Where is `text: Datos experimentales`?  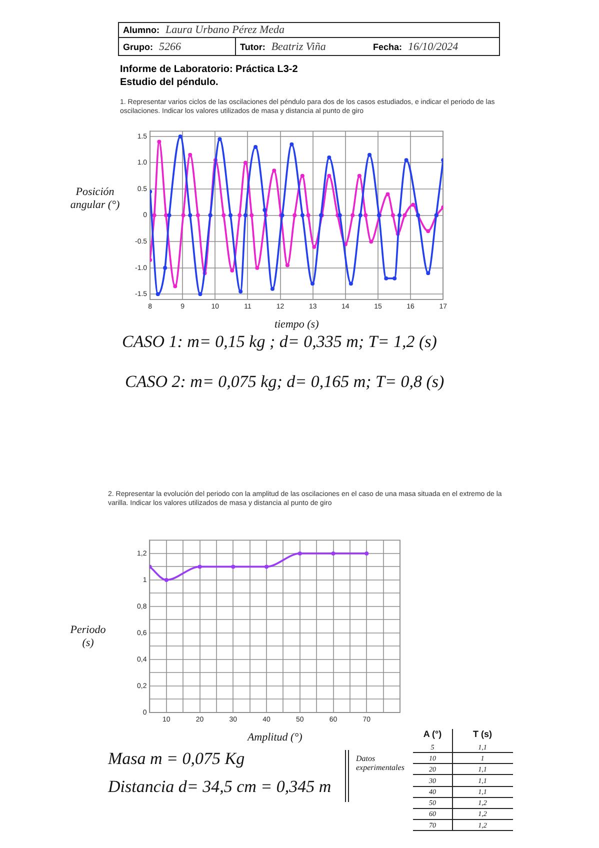
text: Datos experimentales is located at coordinates (381, 763).